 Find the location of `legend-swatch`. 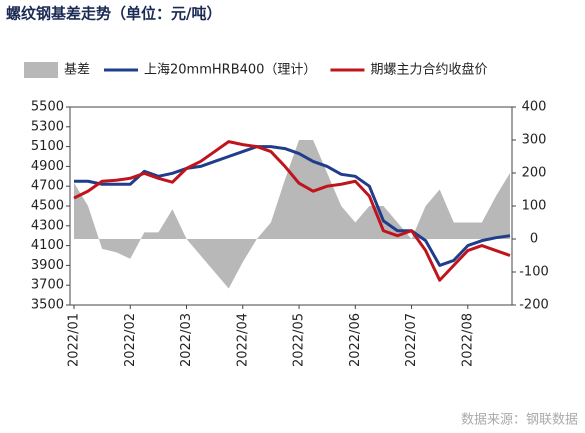

legend-swatch is located at coordinates (41, 70).